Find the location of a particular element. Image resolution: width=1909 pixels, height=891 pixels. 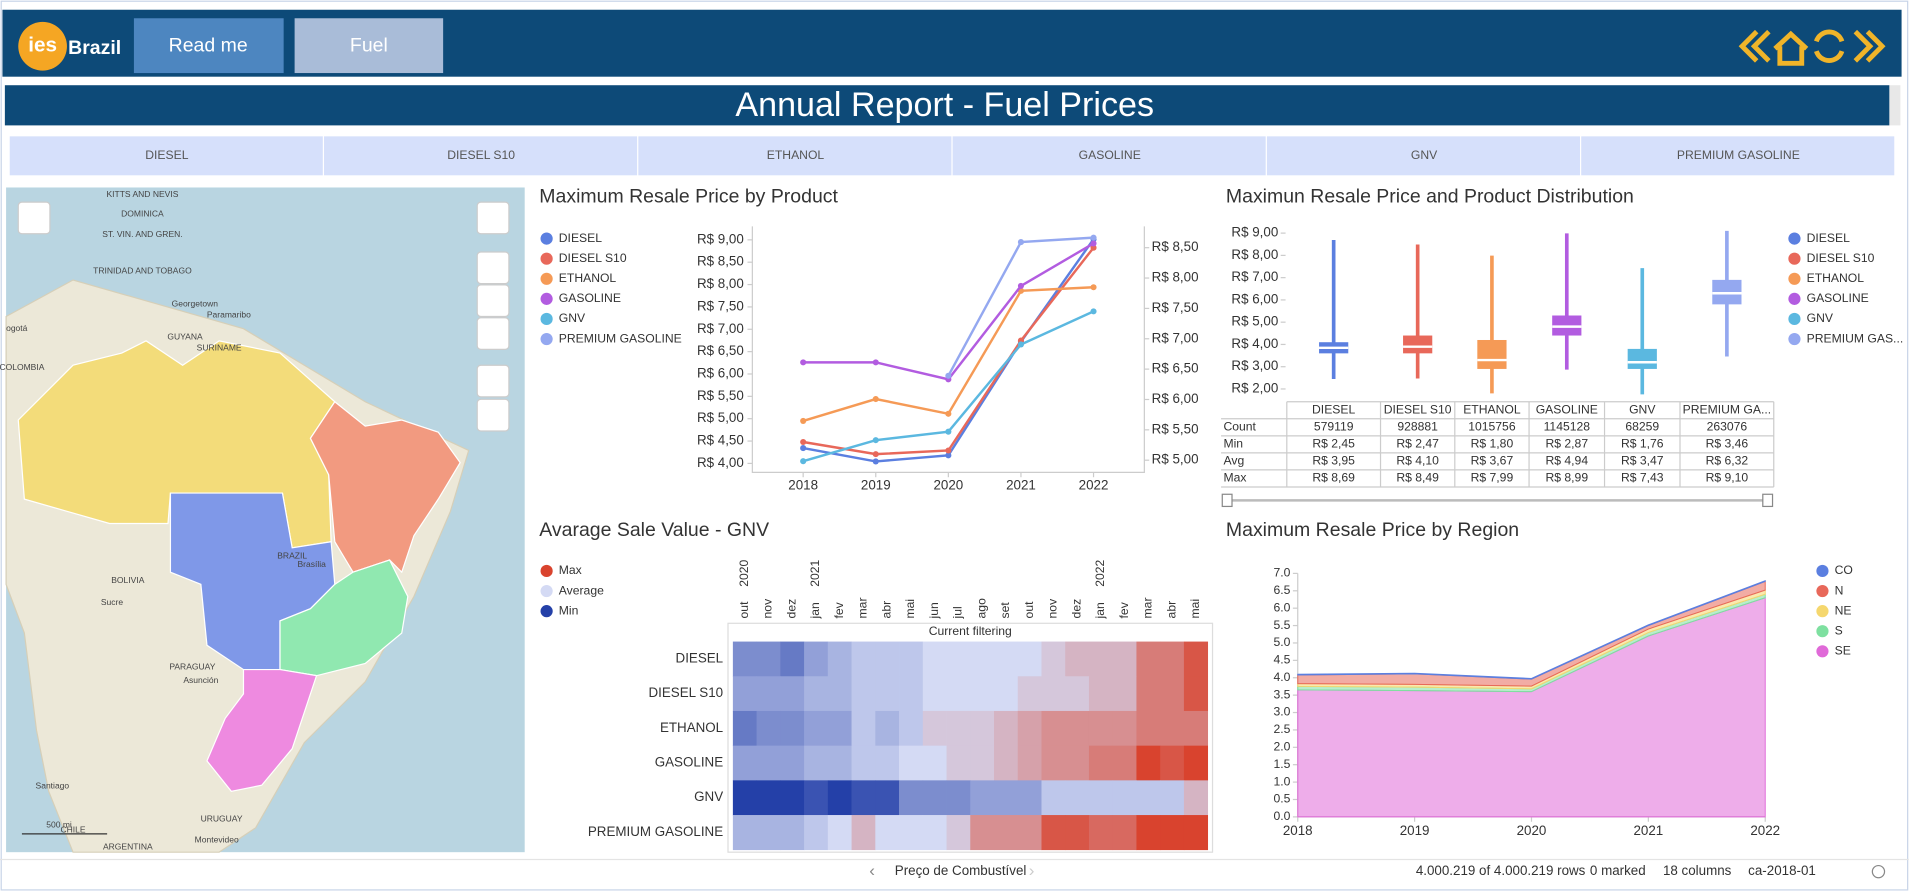

filter-label: PREMIUM GASOLINE is located at coordinates (1738, 155).